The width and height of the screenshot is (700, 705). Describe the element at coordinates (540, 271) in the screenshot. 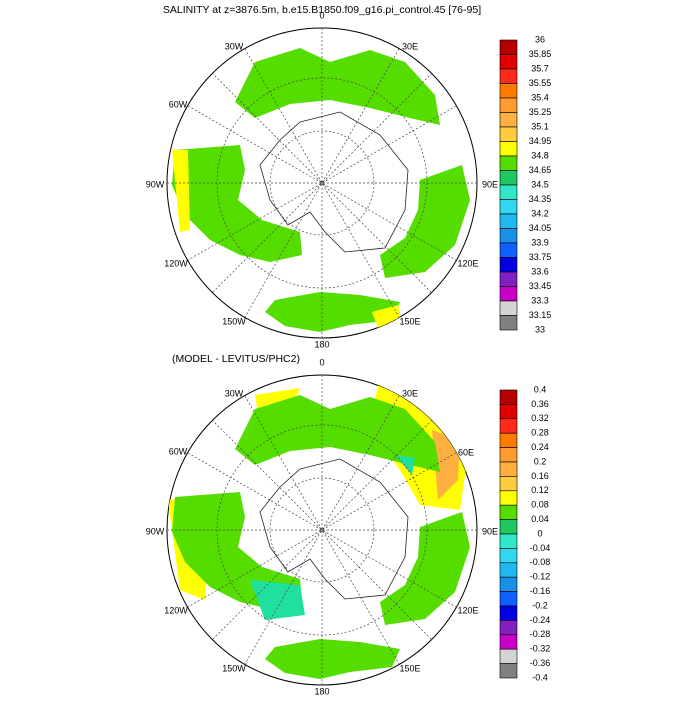

I see `colorbar-label: 33.6` at that location.